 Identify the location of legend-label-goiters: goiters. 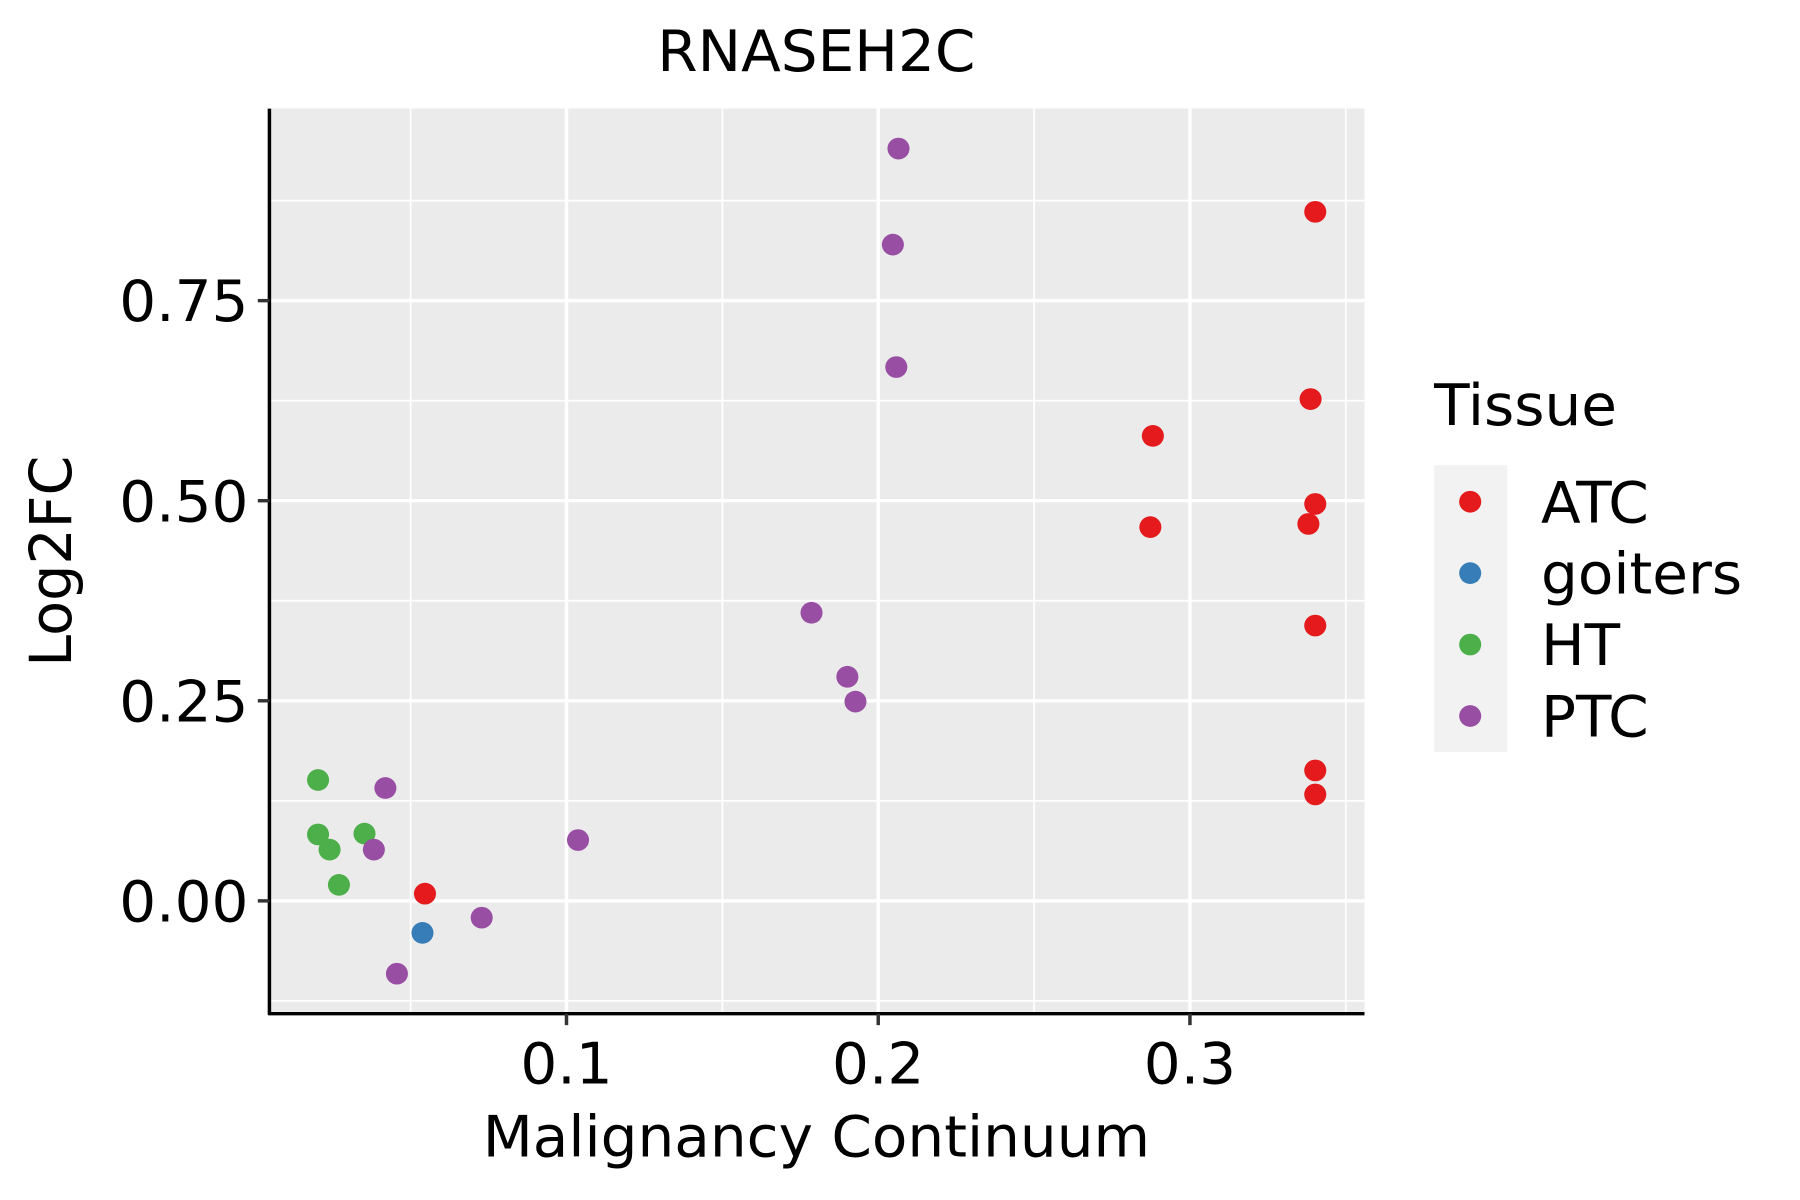
(1641, 574).